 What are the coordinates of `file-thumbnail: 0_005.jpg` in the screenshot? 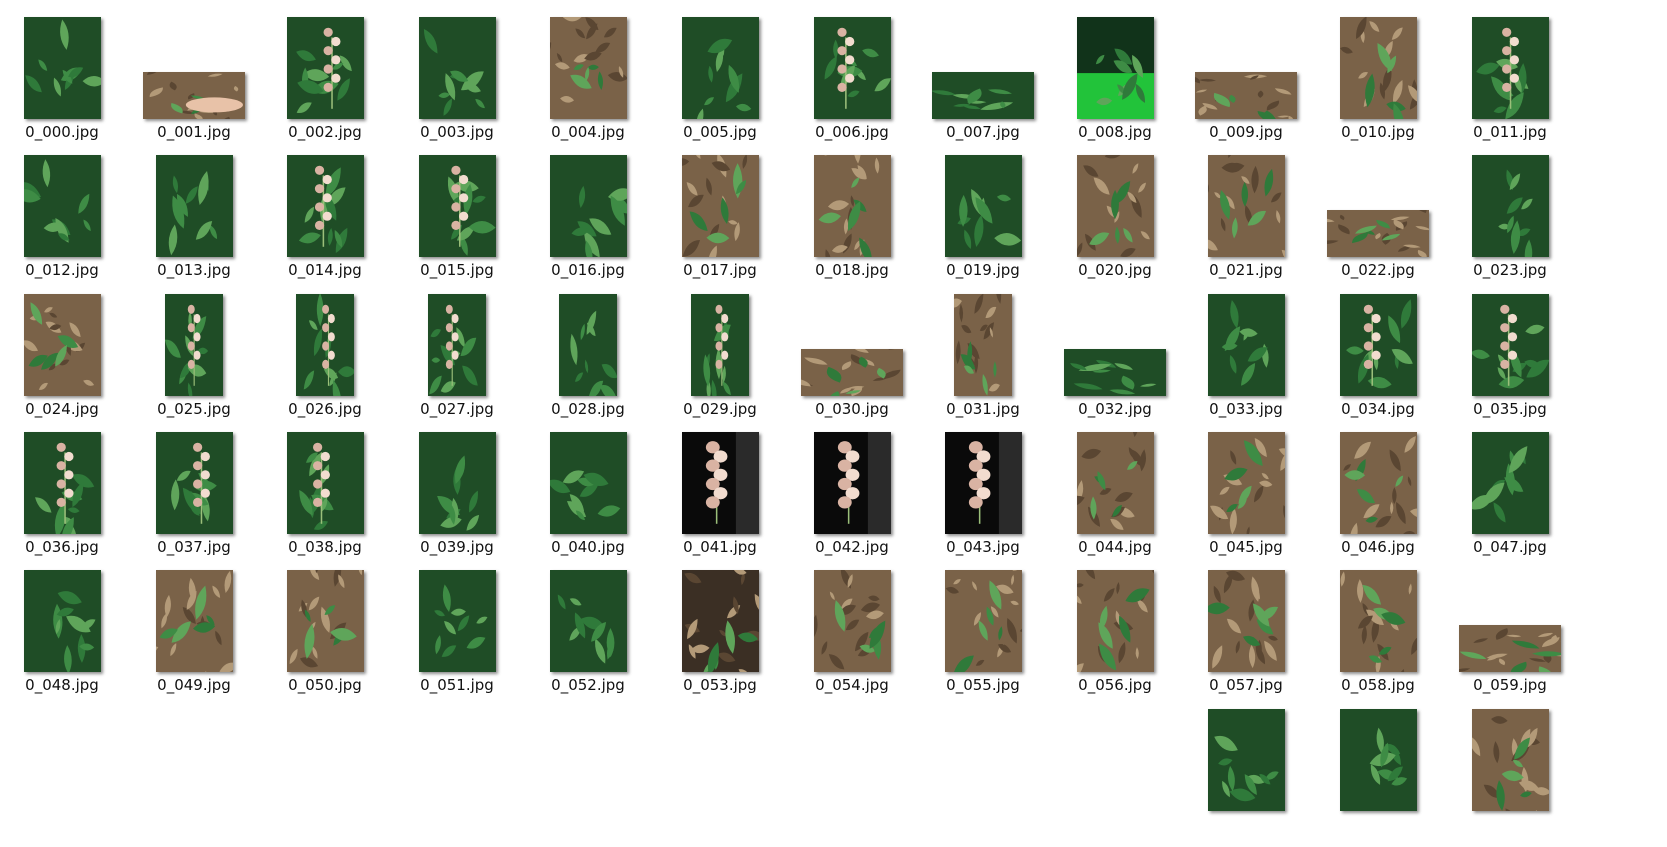 It's located at (720, 81).